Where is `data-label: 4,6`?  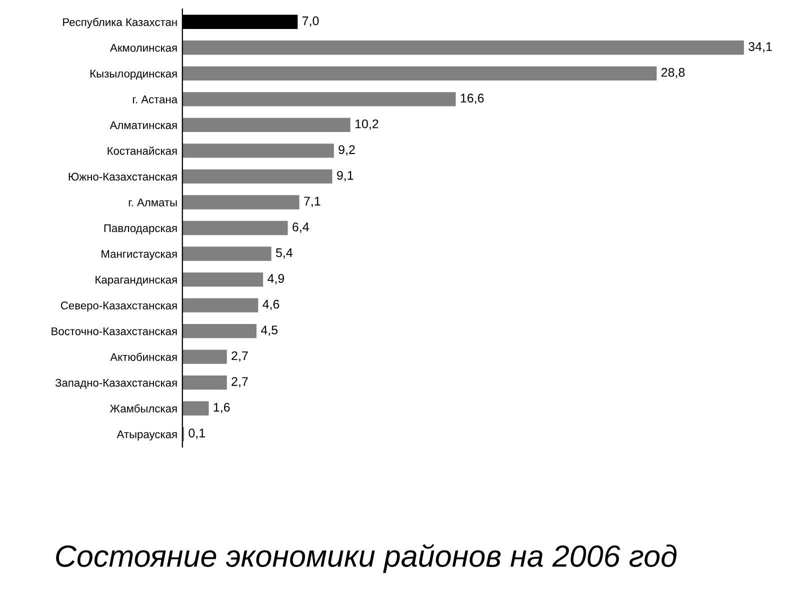
data-label: 4,6 is located at coordinates (271, 305).